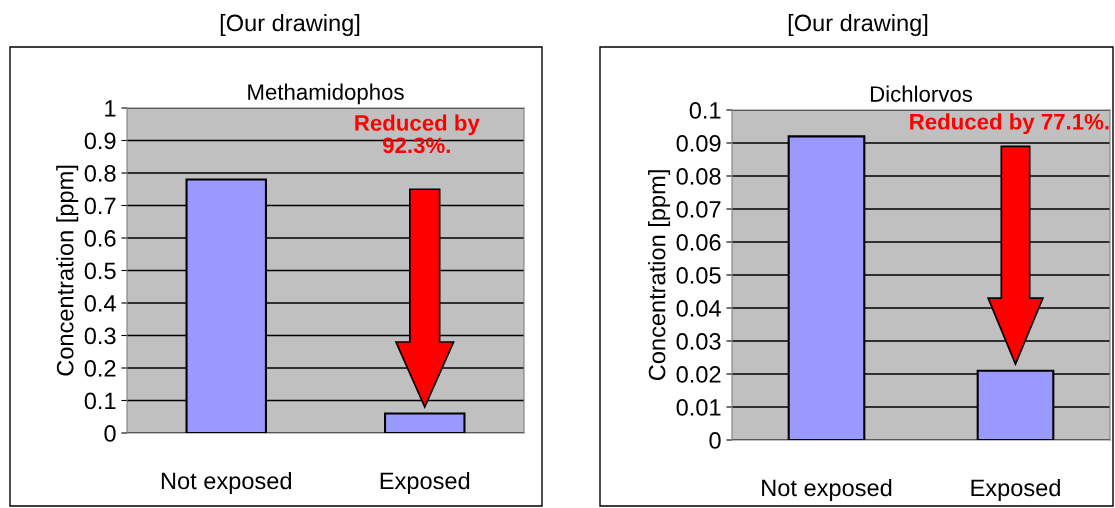  I want to click on y-tick-label: 0.03, so click(698, 341).